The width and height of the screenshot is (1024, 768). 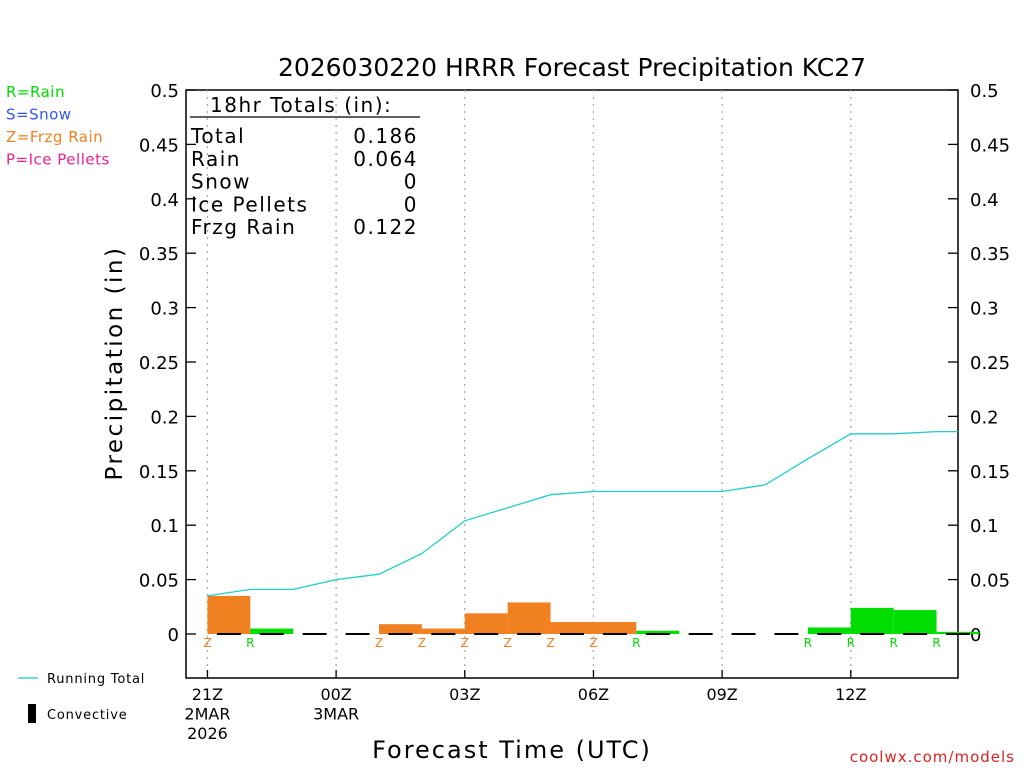 What do you see at coordinates (39, 115) in the screenshot?
I see `type-legend-item: S=Snow` at bounding box center [39, 115].